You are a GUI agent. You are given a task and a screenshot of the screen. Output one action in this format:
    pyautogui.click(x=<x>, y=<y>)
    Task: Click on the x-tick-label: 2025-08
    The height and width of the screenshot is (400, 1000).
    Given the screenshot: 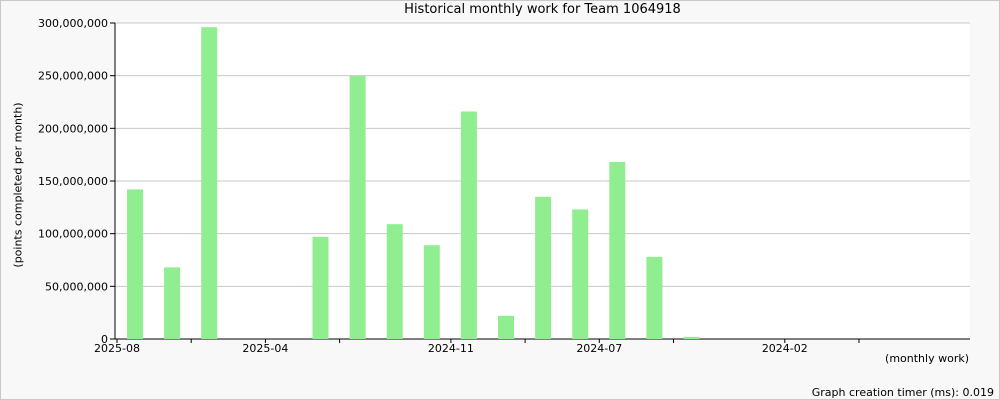 What is the action you would take?
    pyautogui.click(x=117, y=348)
    